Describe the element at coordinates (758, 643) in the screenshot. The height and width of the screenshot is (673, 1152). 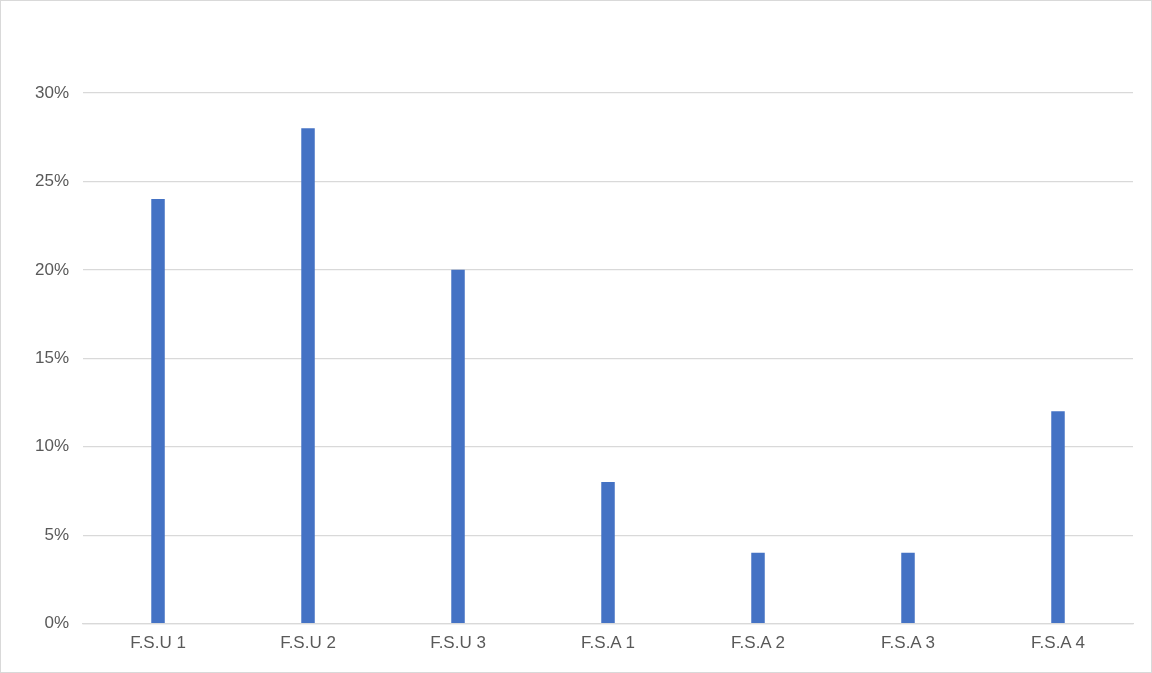
I see `x-tick-label: F.S.A 2` at that location.